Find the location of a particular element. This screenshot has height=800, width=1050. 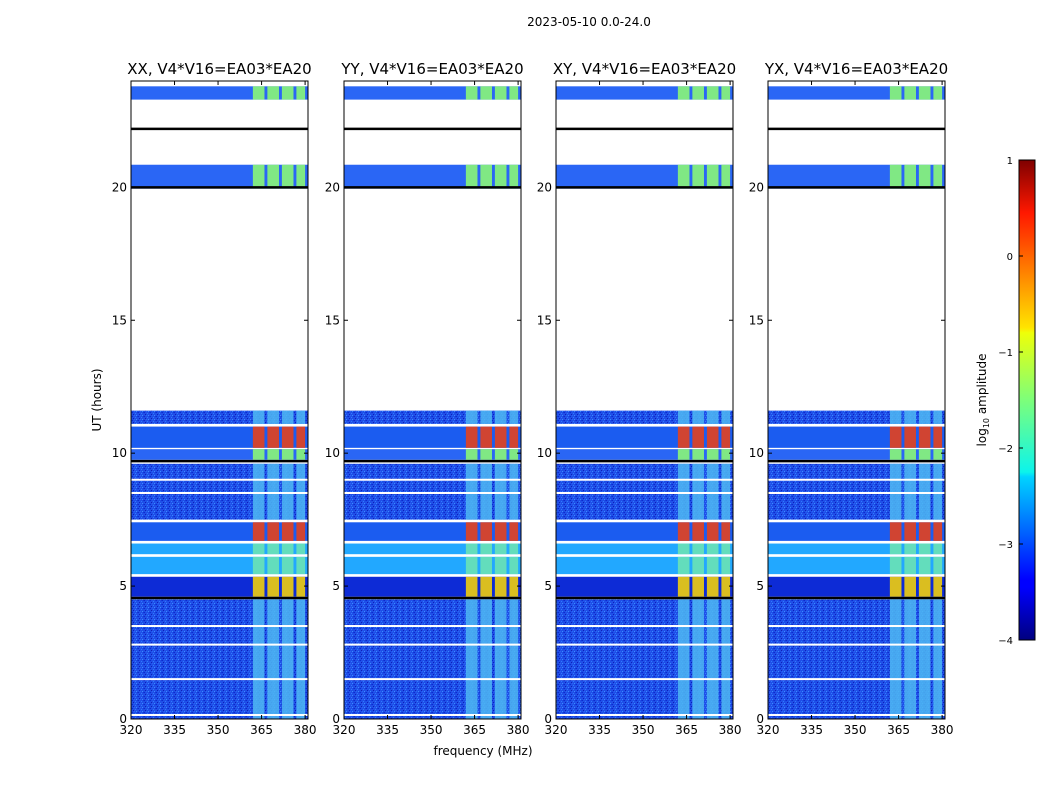

y-tick-label: 0 is located at coordinates (123, 719).